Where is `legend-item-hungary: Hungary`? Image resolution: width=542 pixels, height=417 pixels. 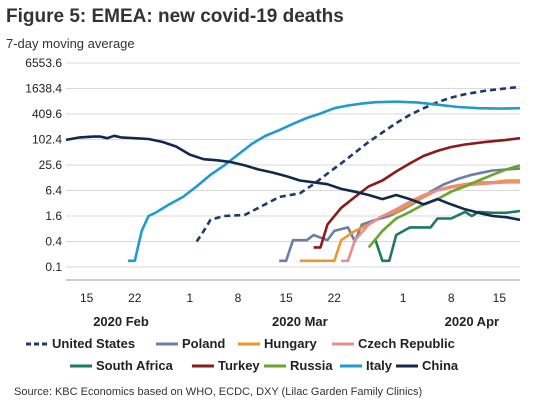 legend-item-hungary: Hungary is located at coordinates (278, 343).